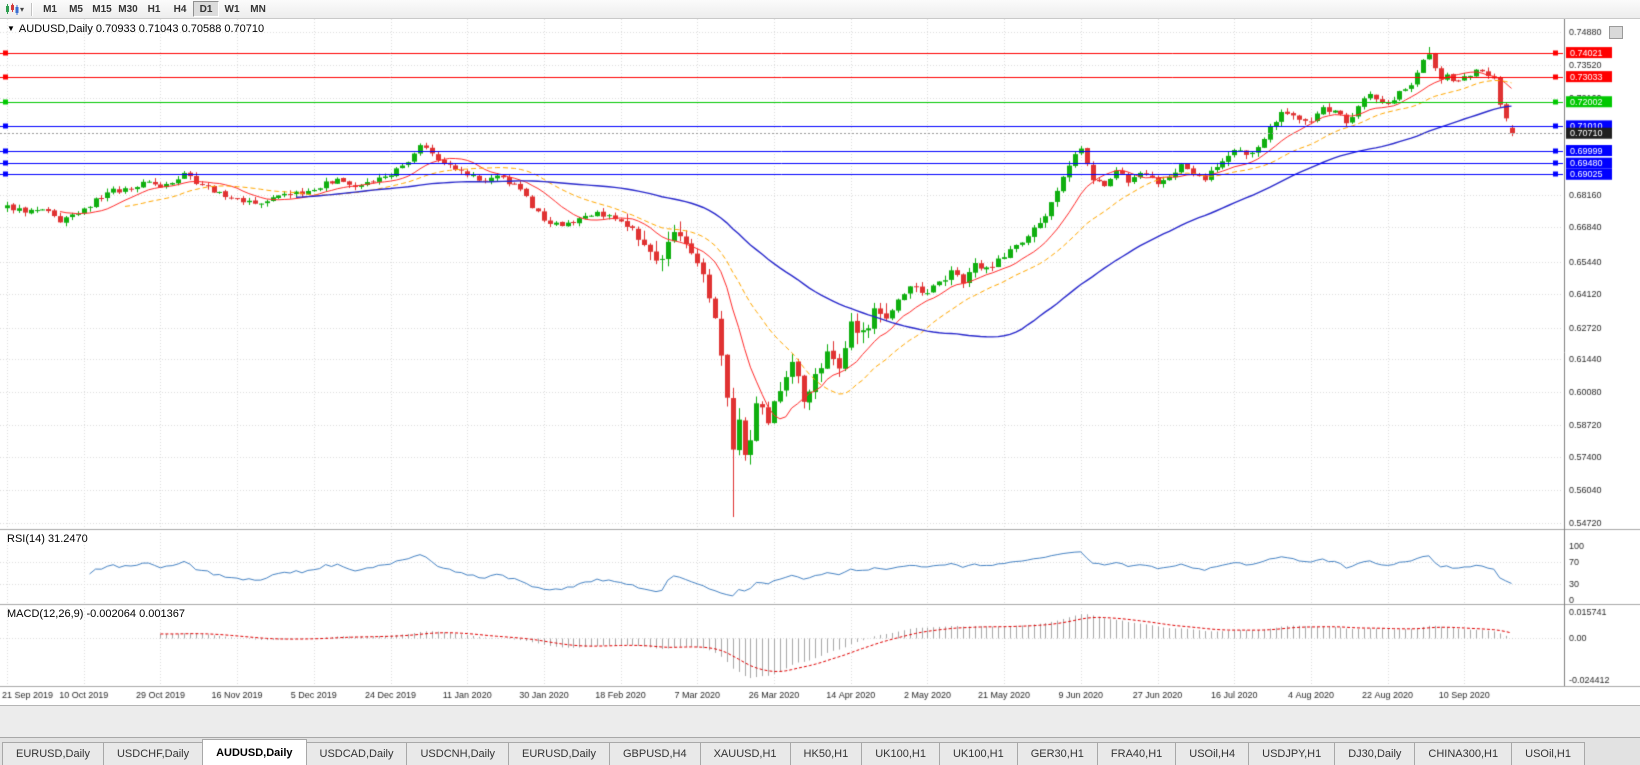 The image size is (1640, 765). What do you see at coordinates (32, 9) in the screenshot?
I see `toolbar-separator` at bounding box center [32, 9].